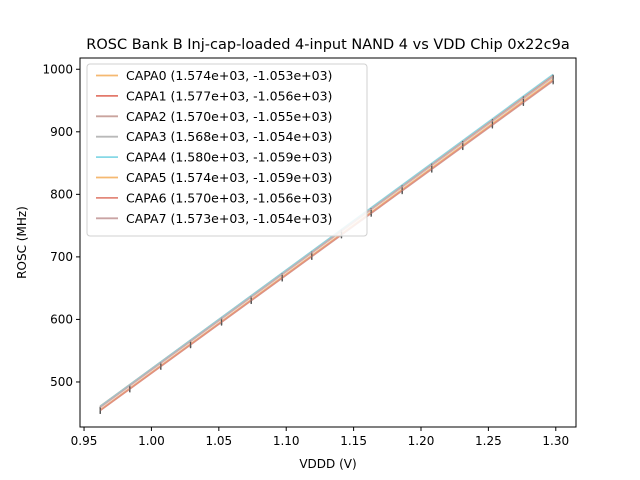 This screenshot has width=640, height=480. What do you see at coordinates (229, 136) in the screenshot?
I see `legend-label: CAPA3 (1.568e+03, -1.054e+03)` at bounding box center [229, 136].